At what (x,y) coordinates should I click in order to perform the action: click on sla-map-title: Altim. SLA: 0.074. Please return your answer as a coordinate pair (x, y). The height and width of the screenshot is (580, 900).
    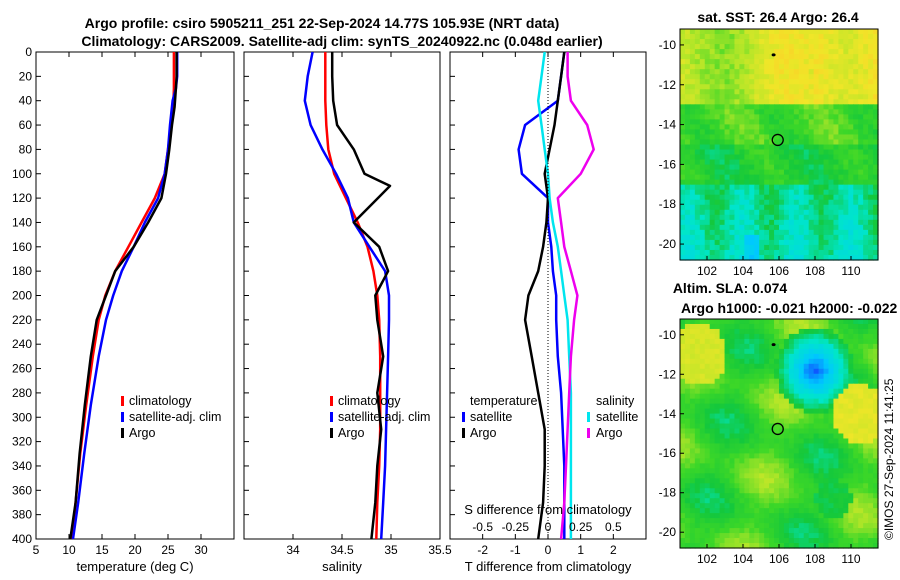
    Looking at the image, I should click on (730, 288).